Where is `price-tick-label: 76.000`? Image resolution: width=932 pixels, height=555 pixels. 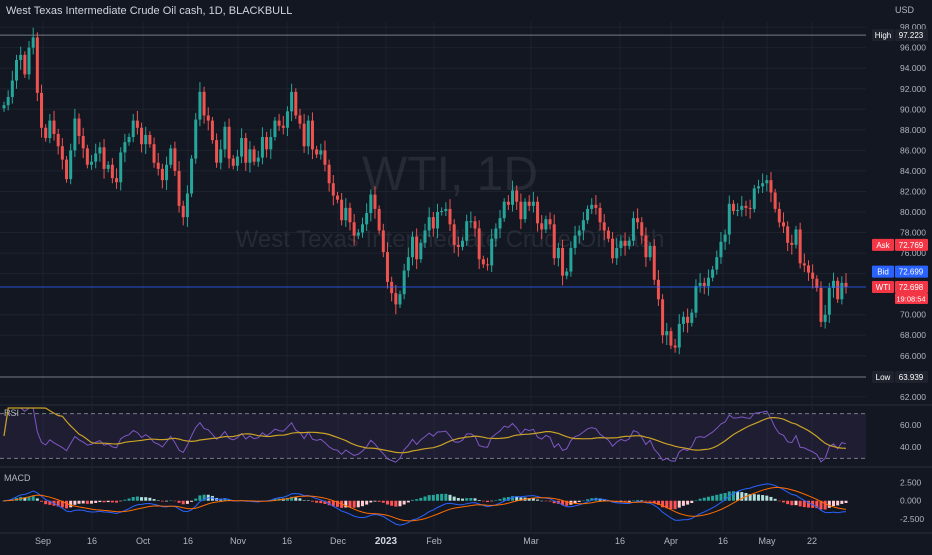
price-tick-label: 76.000 is located at coordinates (913, 253).